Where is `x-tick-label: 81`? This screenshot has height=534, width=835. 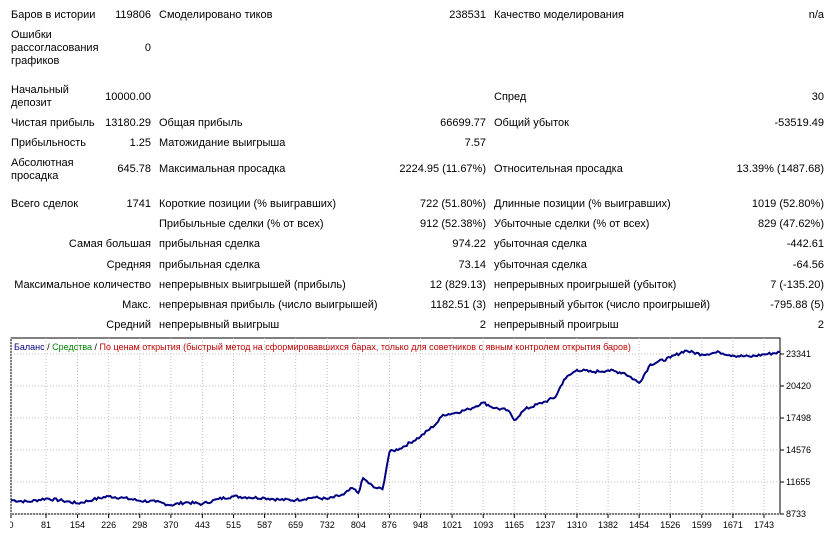 x-tick-label: 81 is located at coordinates (46, 525).